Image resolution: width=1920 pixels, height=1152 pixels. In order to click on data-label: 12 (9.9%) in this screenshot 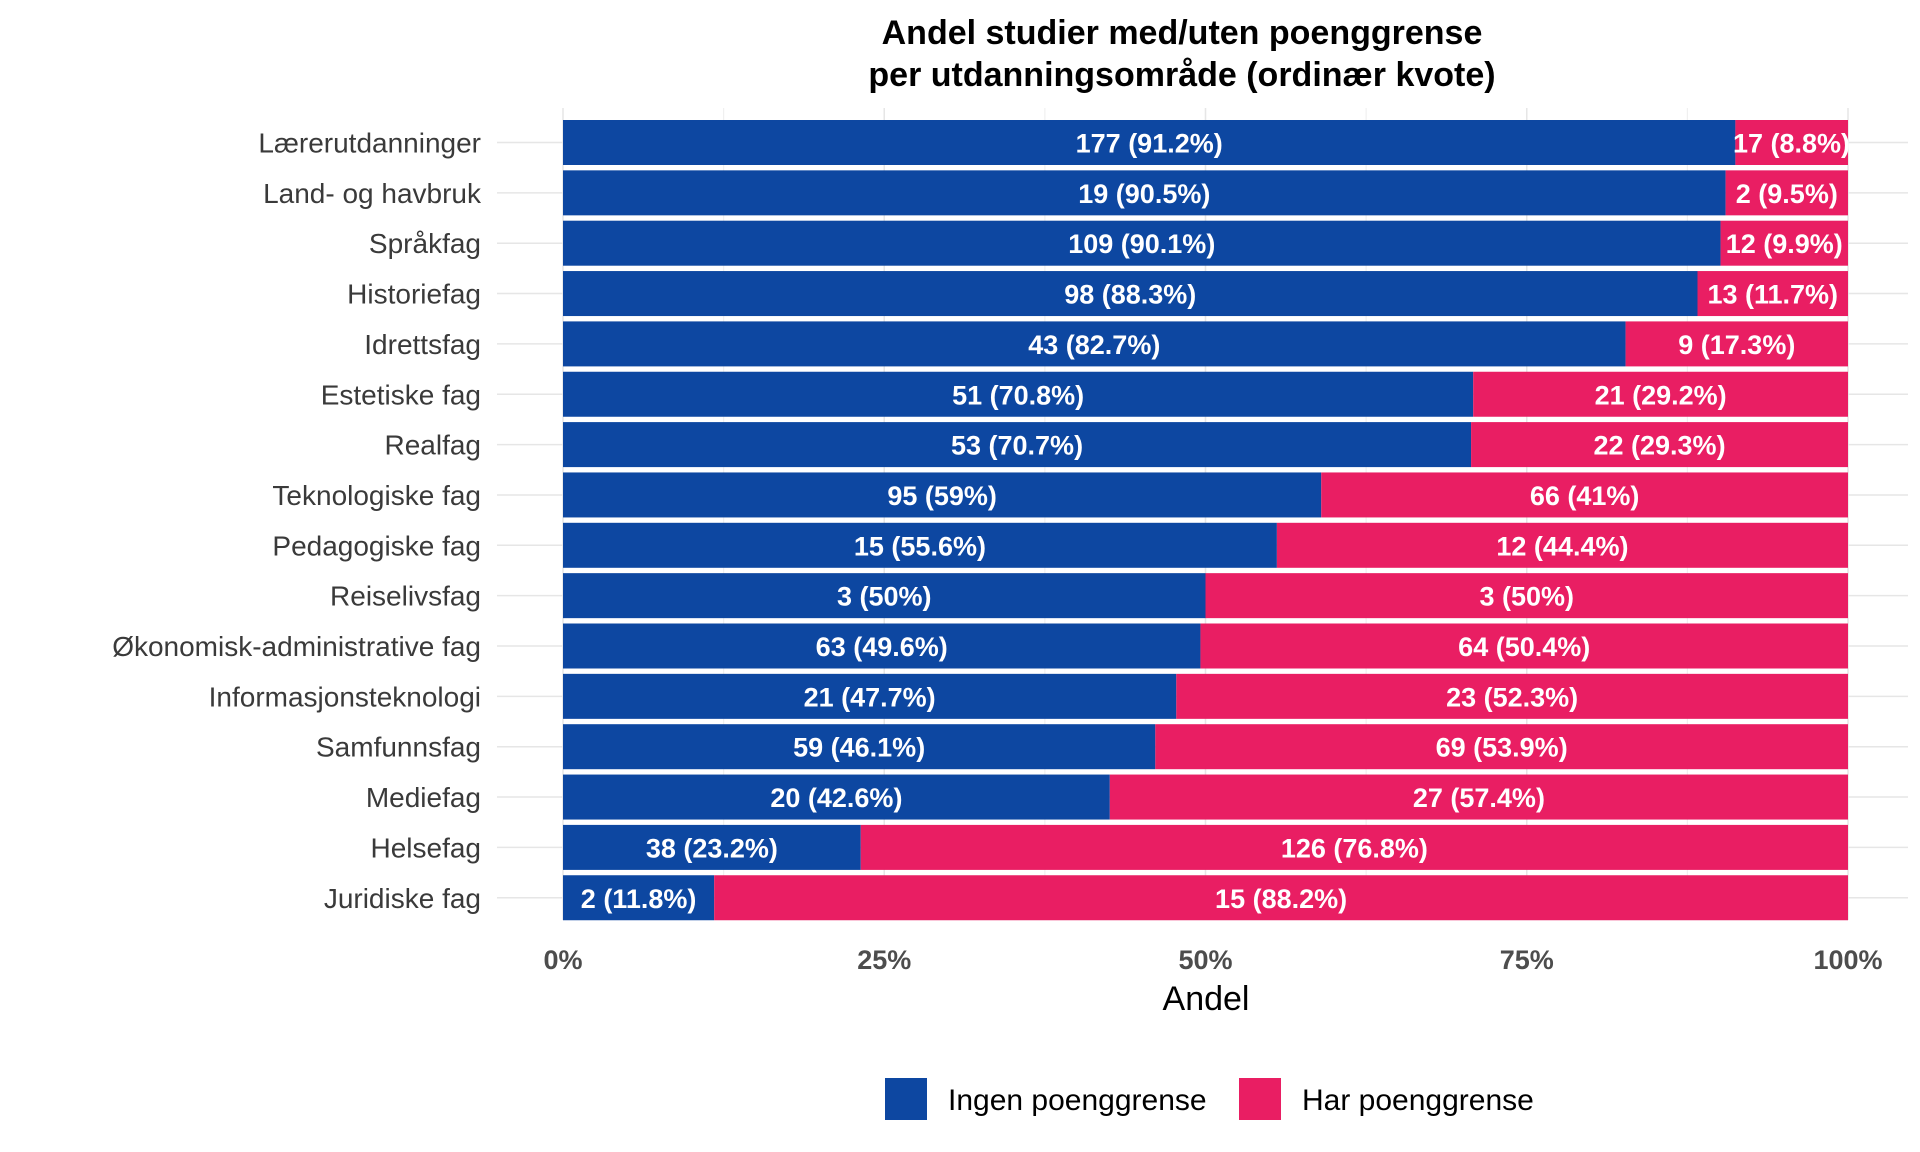, I will do `click(1784, 244)`.